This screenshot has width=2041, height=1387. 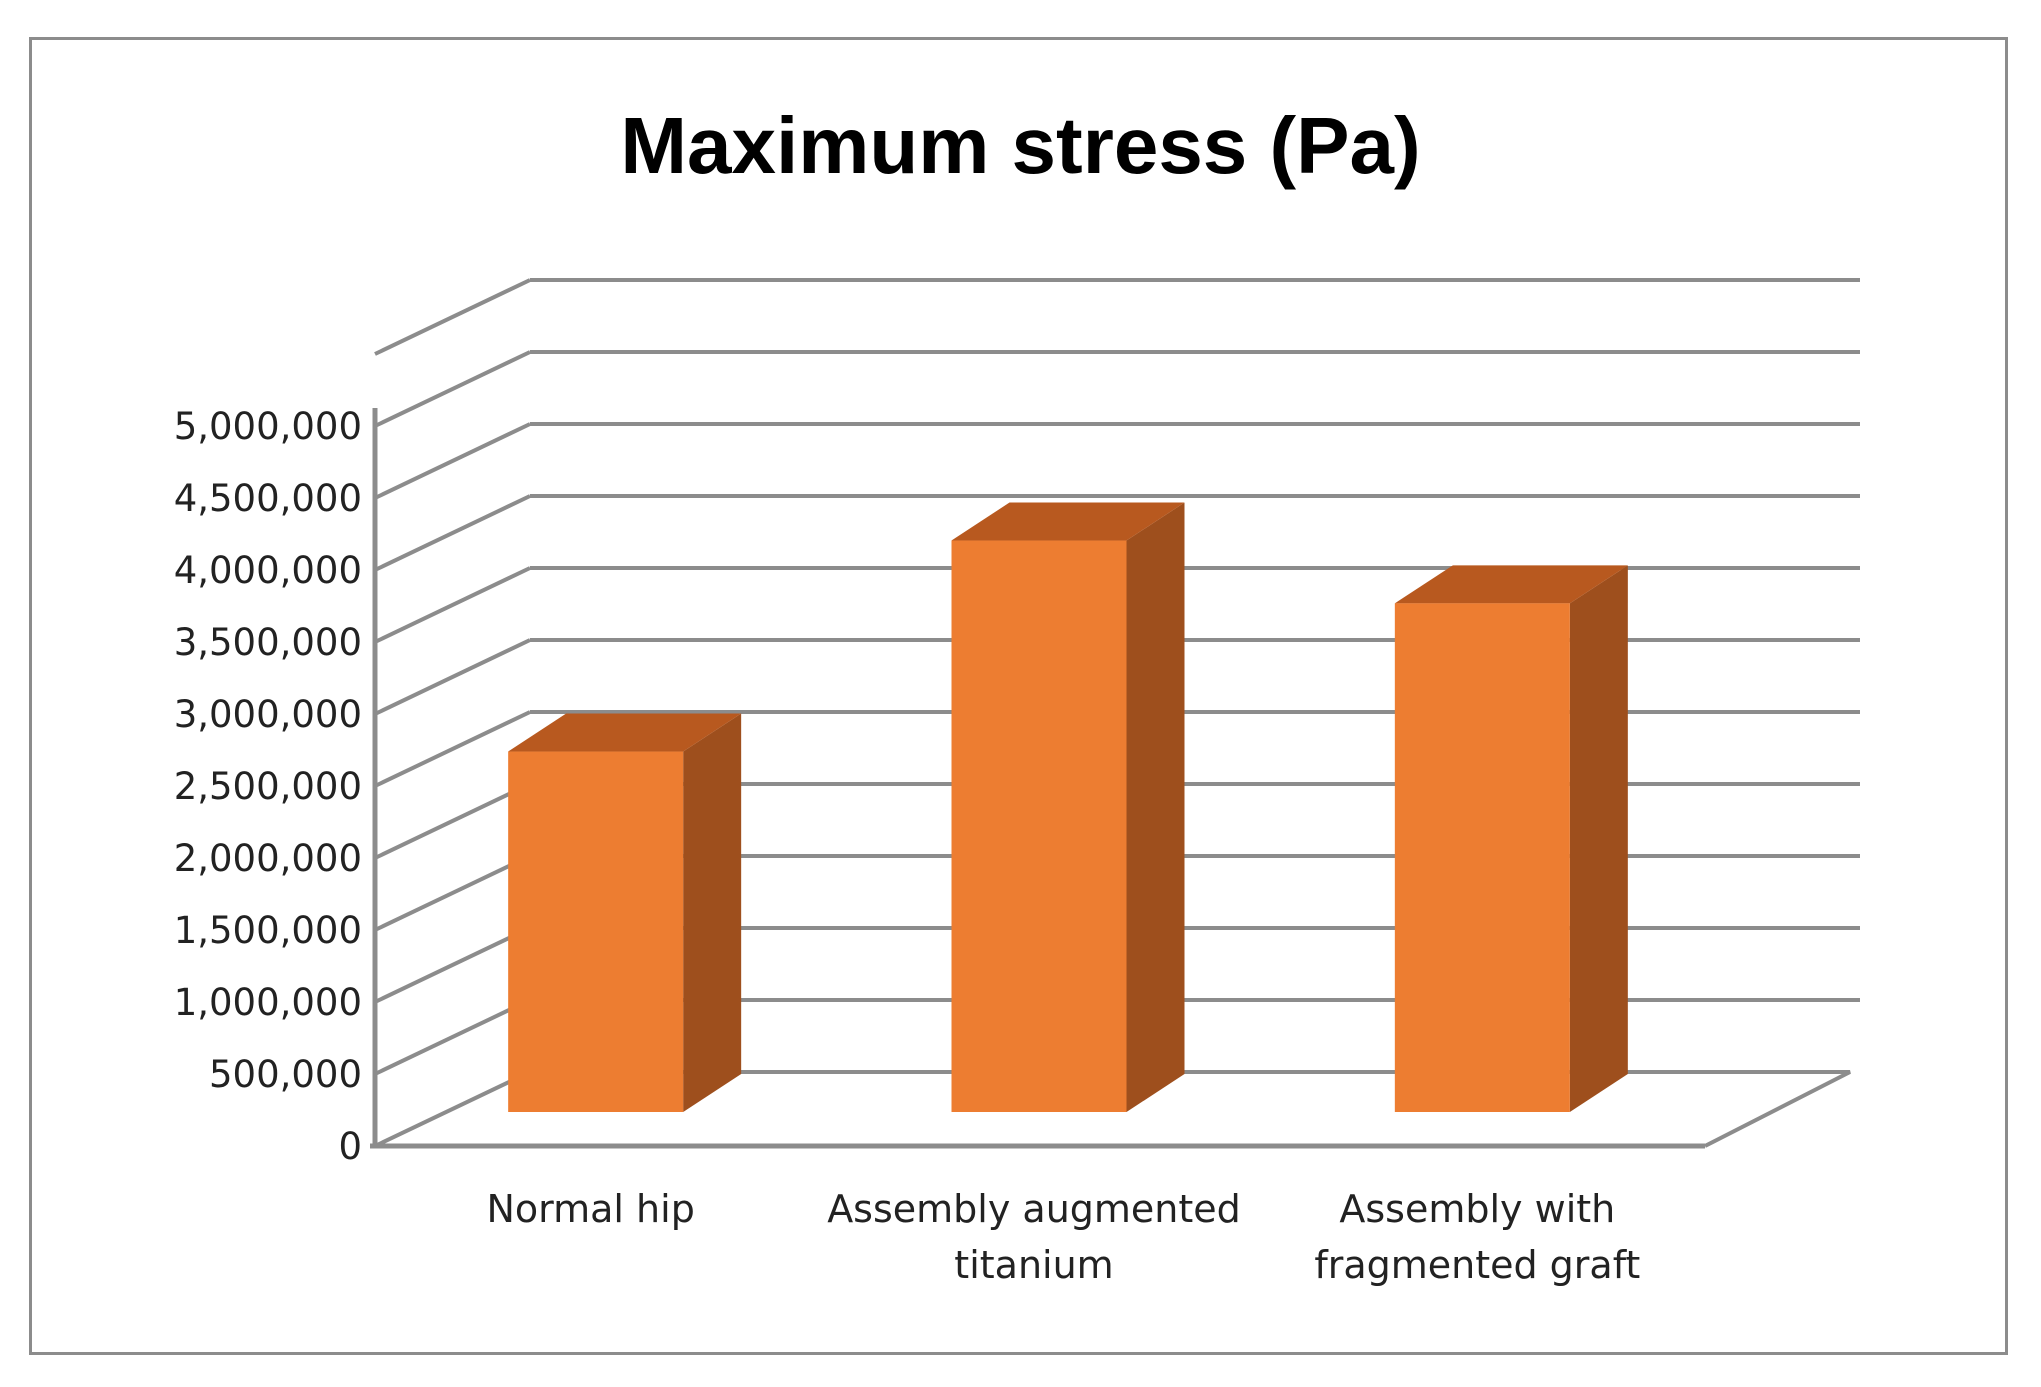 What do you see at coordinates (268, 930) in the screenshot?
I see `y-tick-label: 1,500,000` at bounding box center [268, 930].